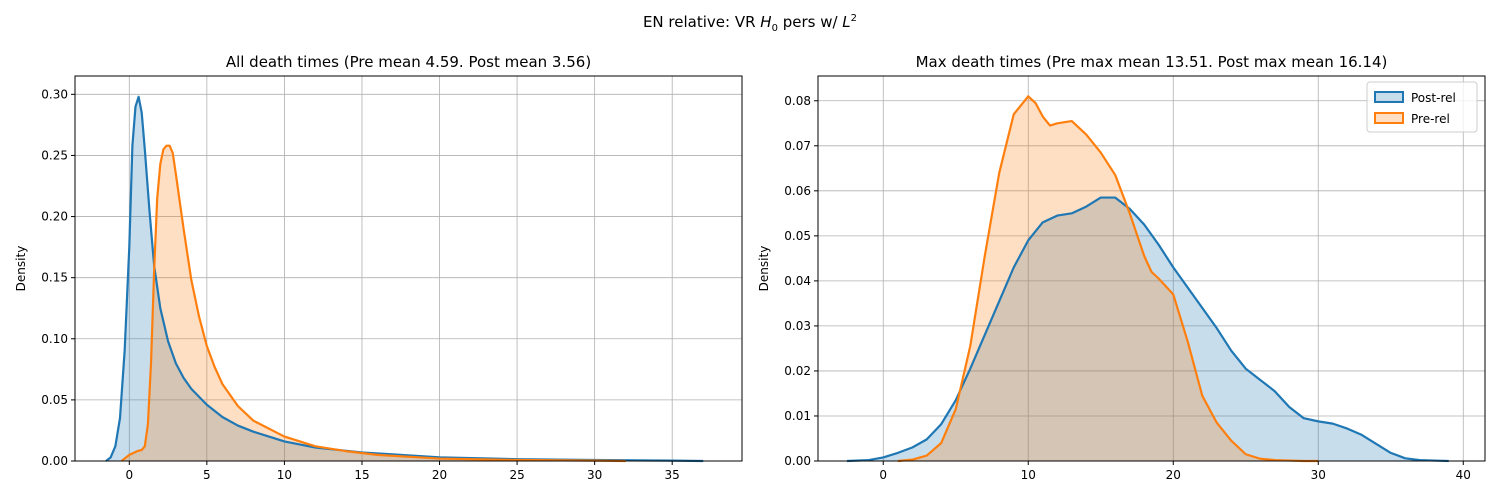 This screenshot has width=1500, height=500. What do you see at coordinates (797, 146) in the screenshot?
I see `y-tick-label: 0.07` at bounding box center [797, 146].